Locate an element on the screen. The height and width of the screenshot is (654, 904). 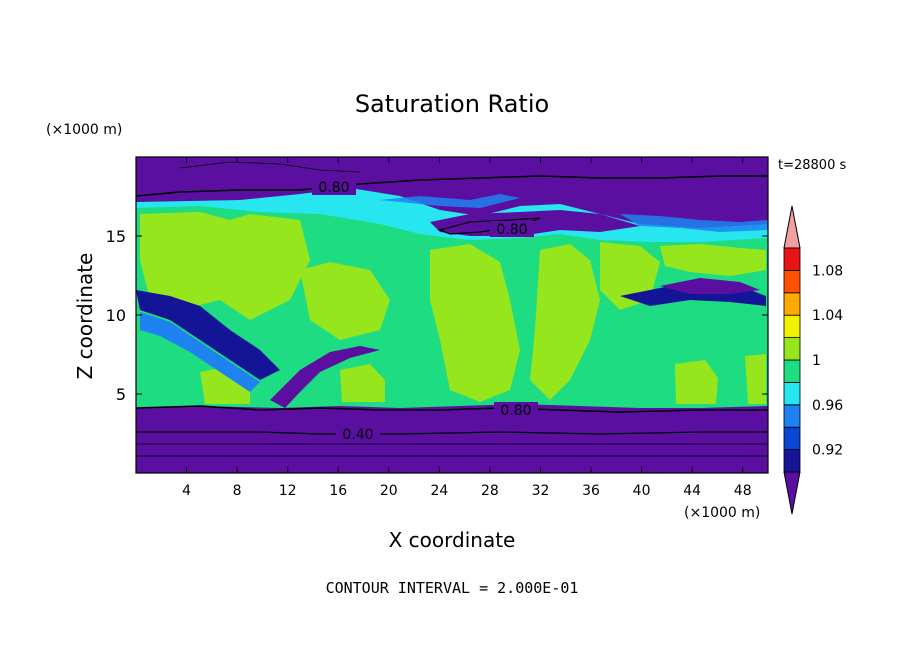
colorbar-over-triangle is located at coordinates (792, 227).